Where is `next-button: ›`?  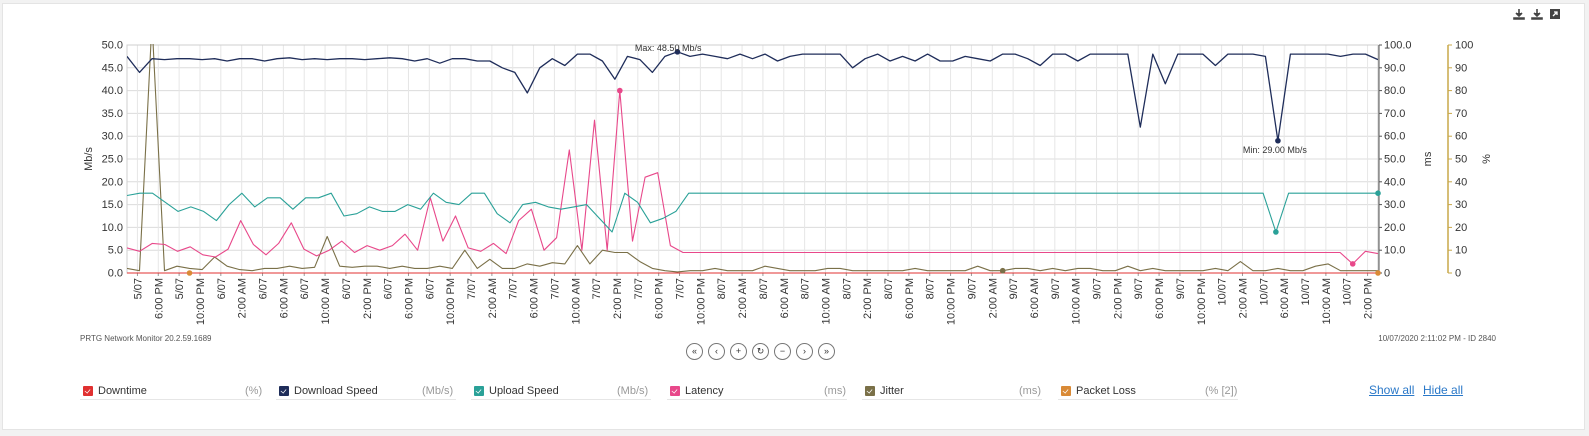 next-button: › is located at coordinates (804, 351).